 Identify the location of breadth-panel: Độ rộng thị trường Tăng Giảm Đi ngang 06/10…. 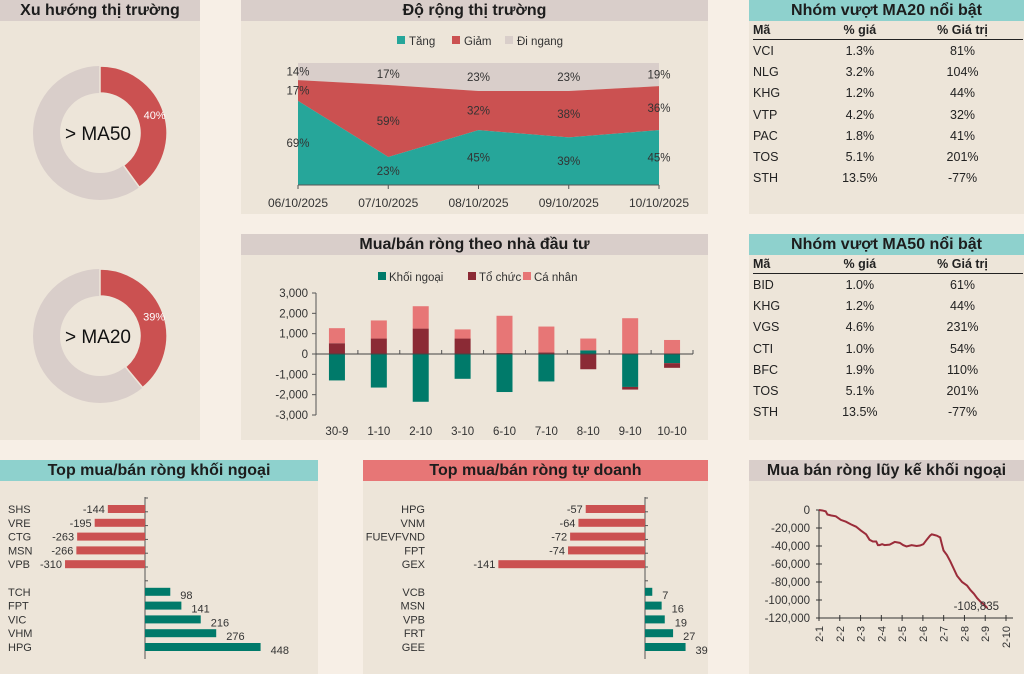
(474, 107).